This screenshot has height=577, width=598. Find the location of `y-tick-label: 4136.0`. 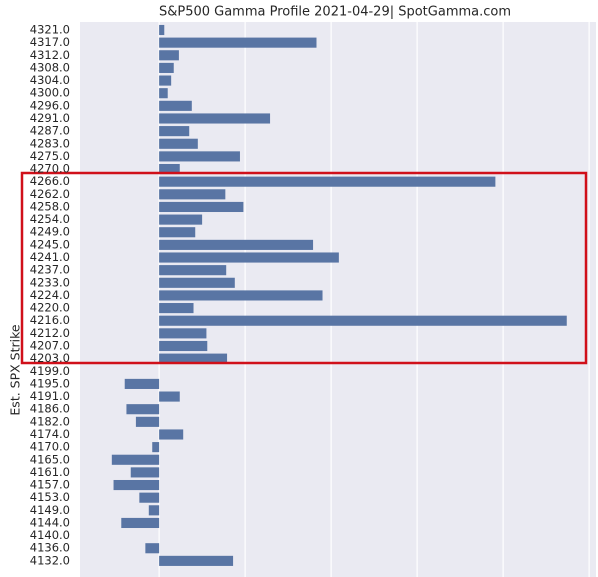

y-tick-label: 4136.0 is located at coordinates (50, 548).